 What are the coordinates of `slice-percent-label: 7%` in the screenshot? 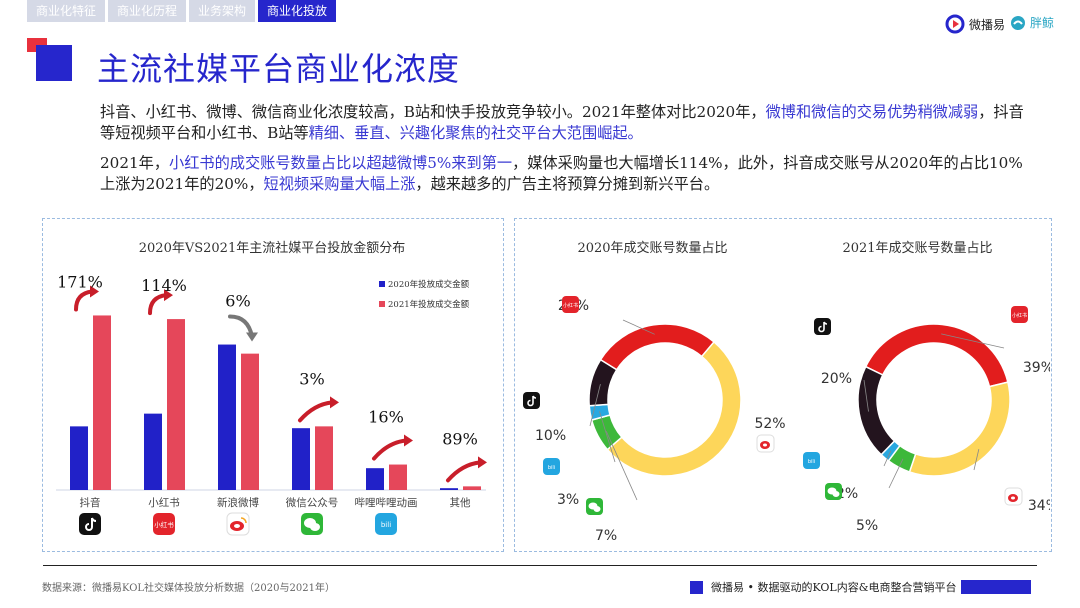 It's located at (606, 536).